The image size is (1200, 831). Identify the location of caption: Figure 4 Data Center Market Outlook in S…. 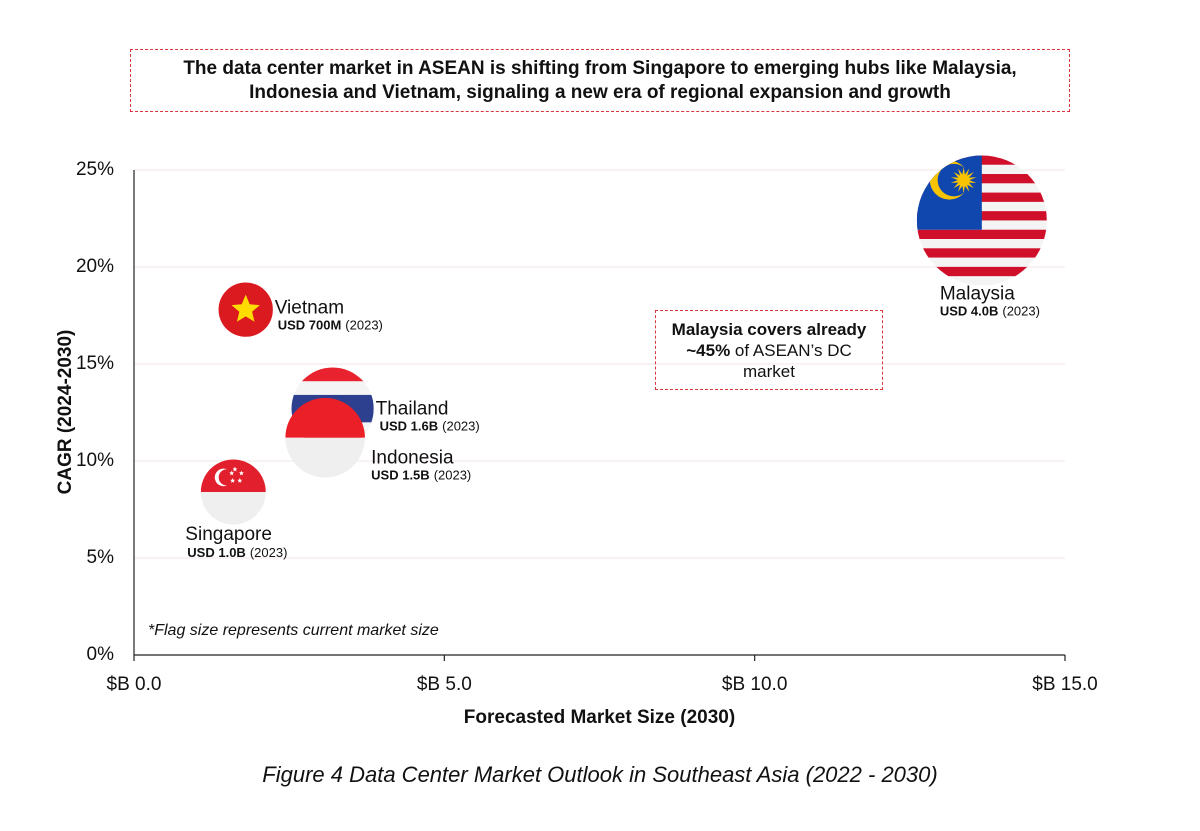
(599, 774).